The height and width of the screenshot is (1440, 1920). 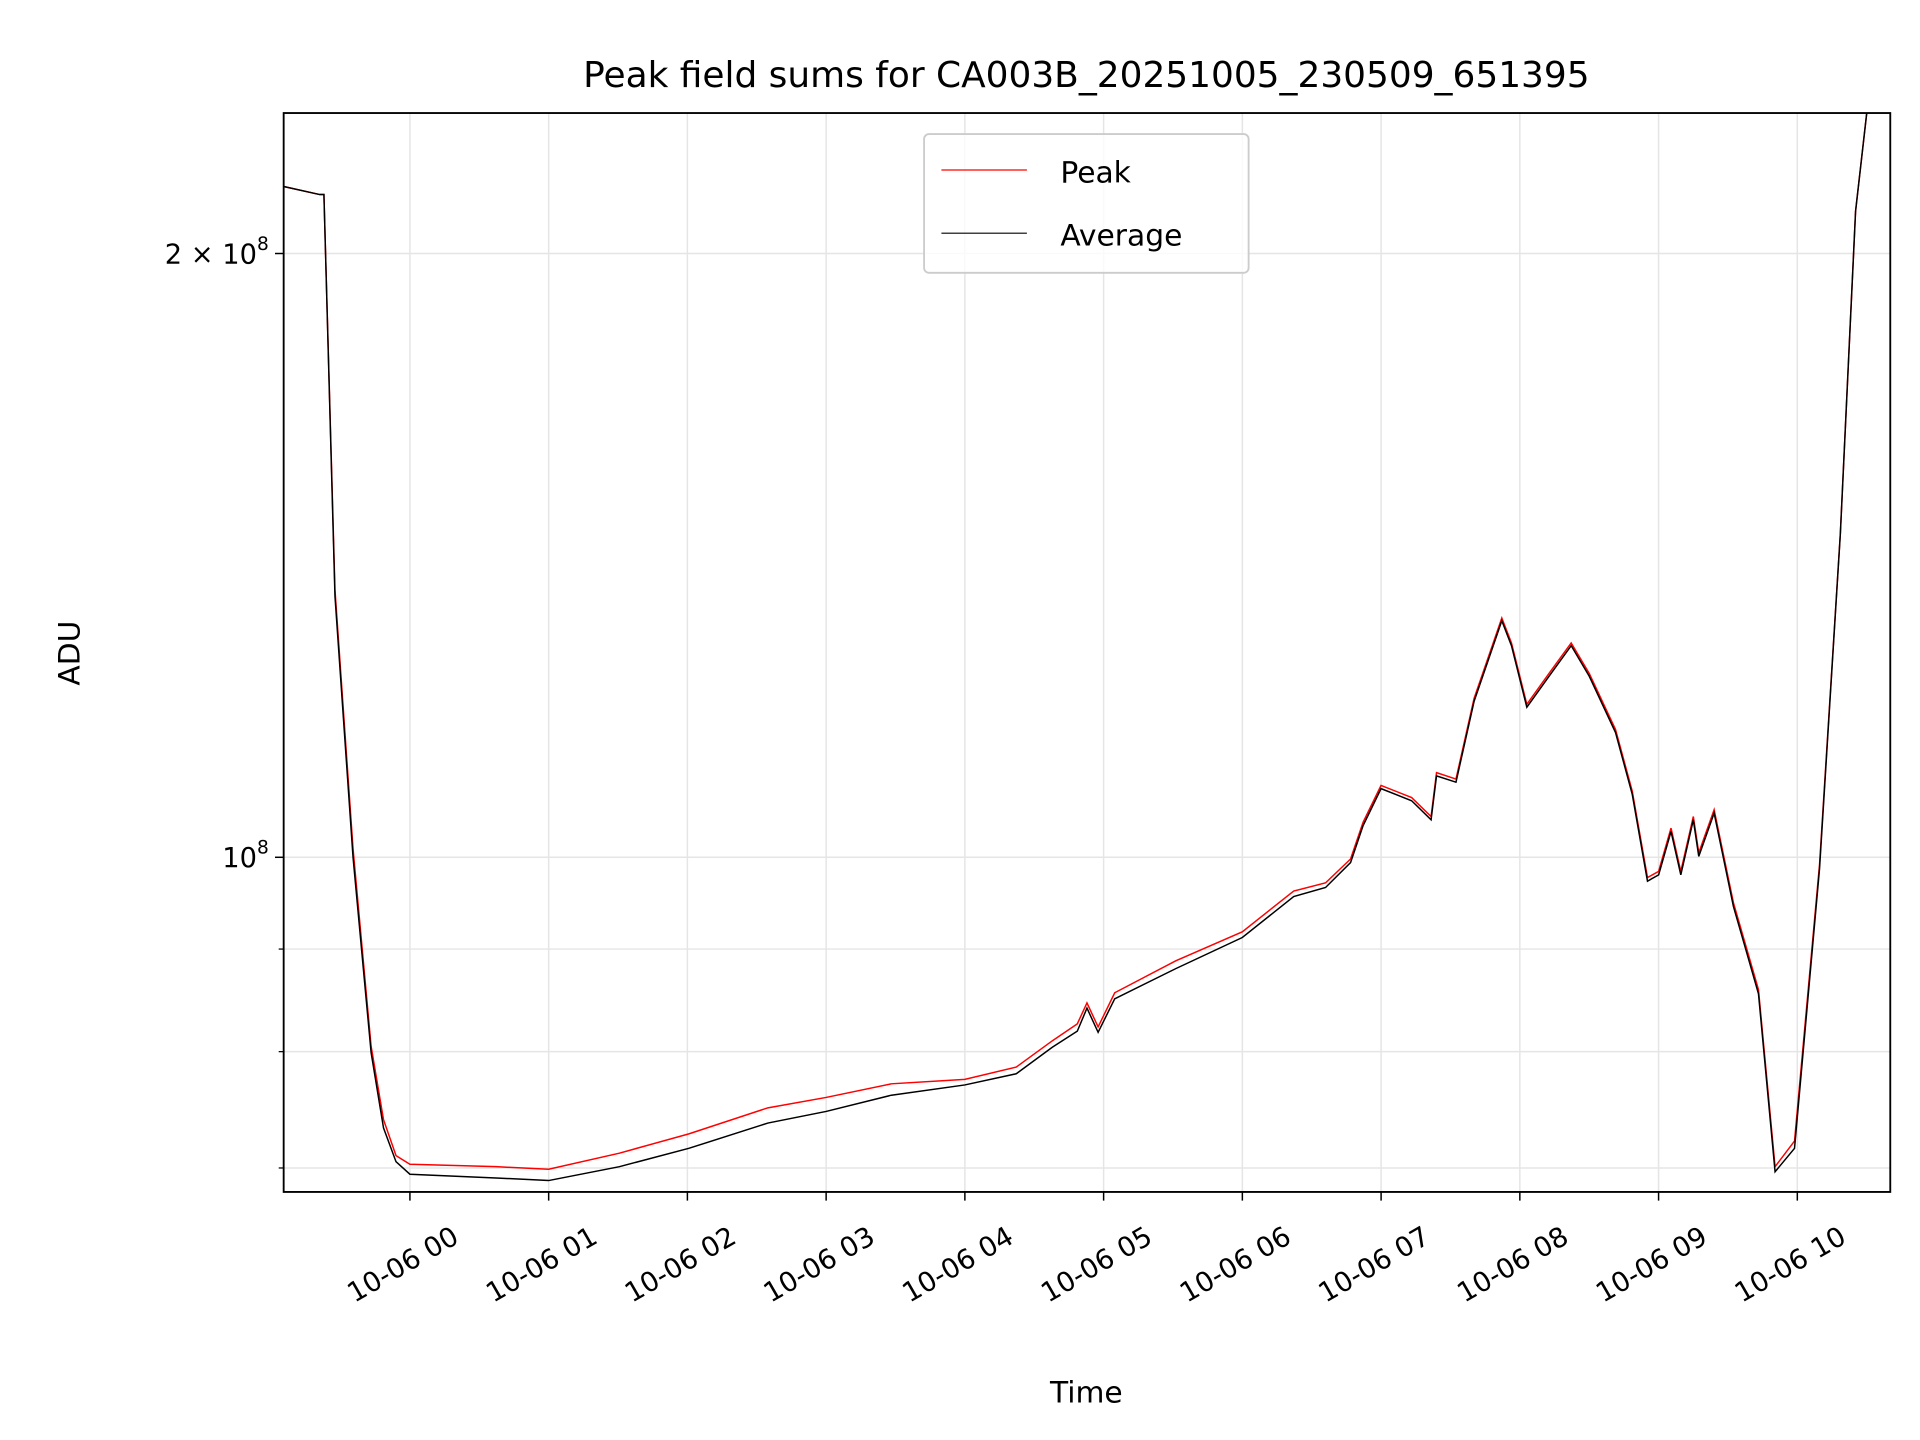 I want to click on y-tick-label: 2 × 108, so click(x=217, y=252).